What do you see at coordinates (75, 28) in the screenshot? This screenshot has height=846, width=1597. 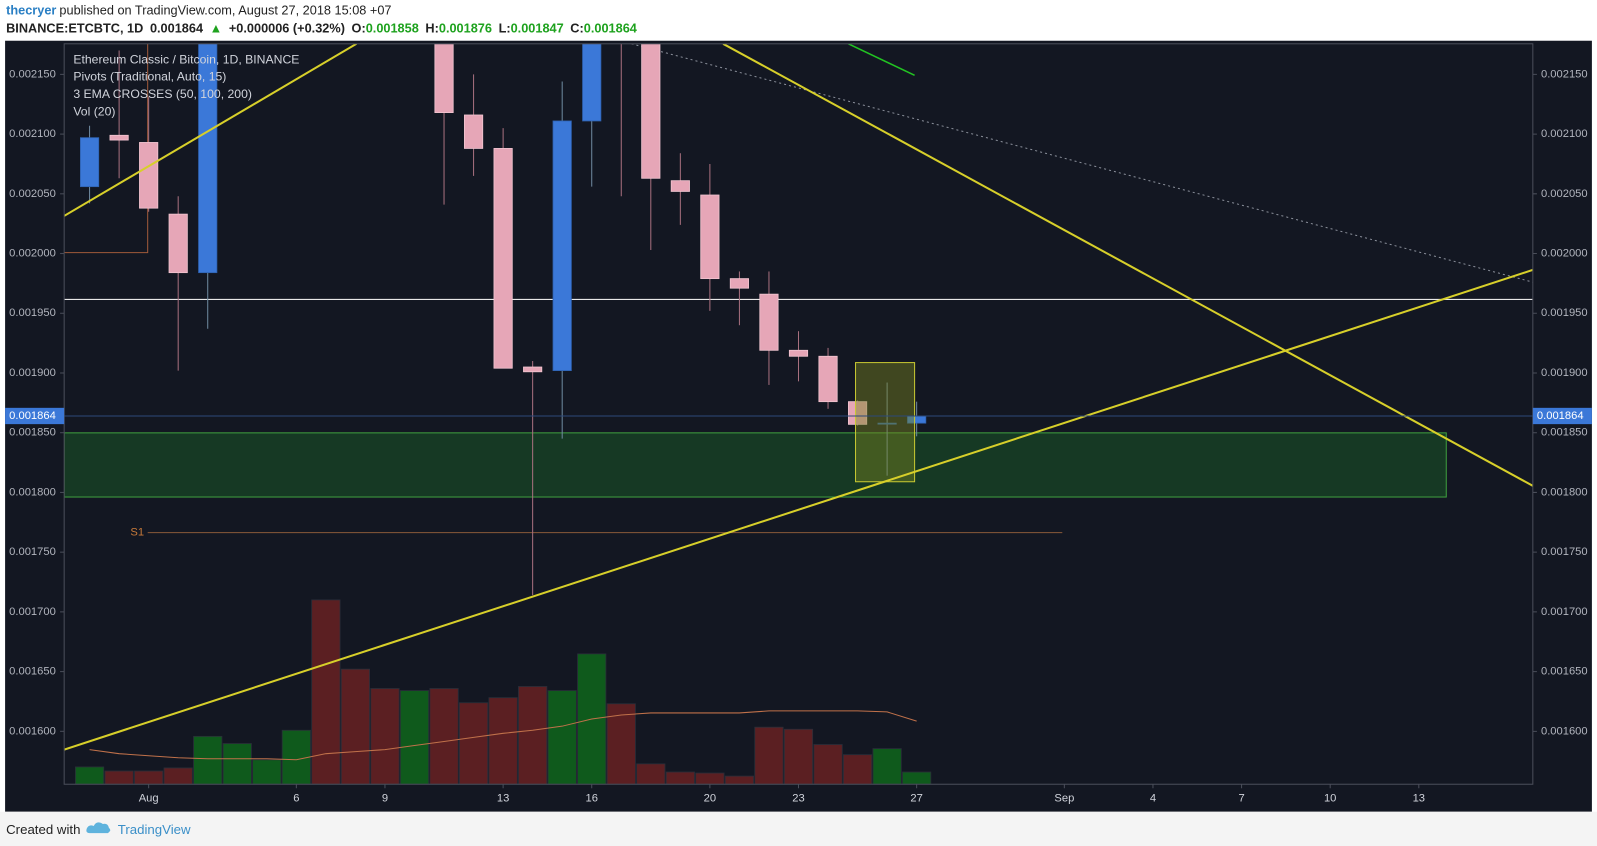 I see `symbol: BINANCE:ETCBTC, 1D` at bounding box center [75, 28].